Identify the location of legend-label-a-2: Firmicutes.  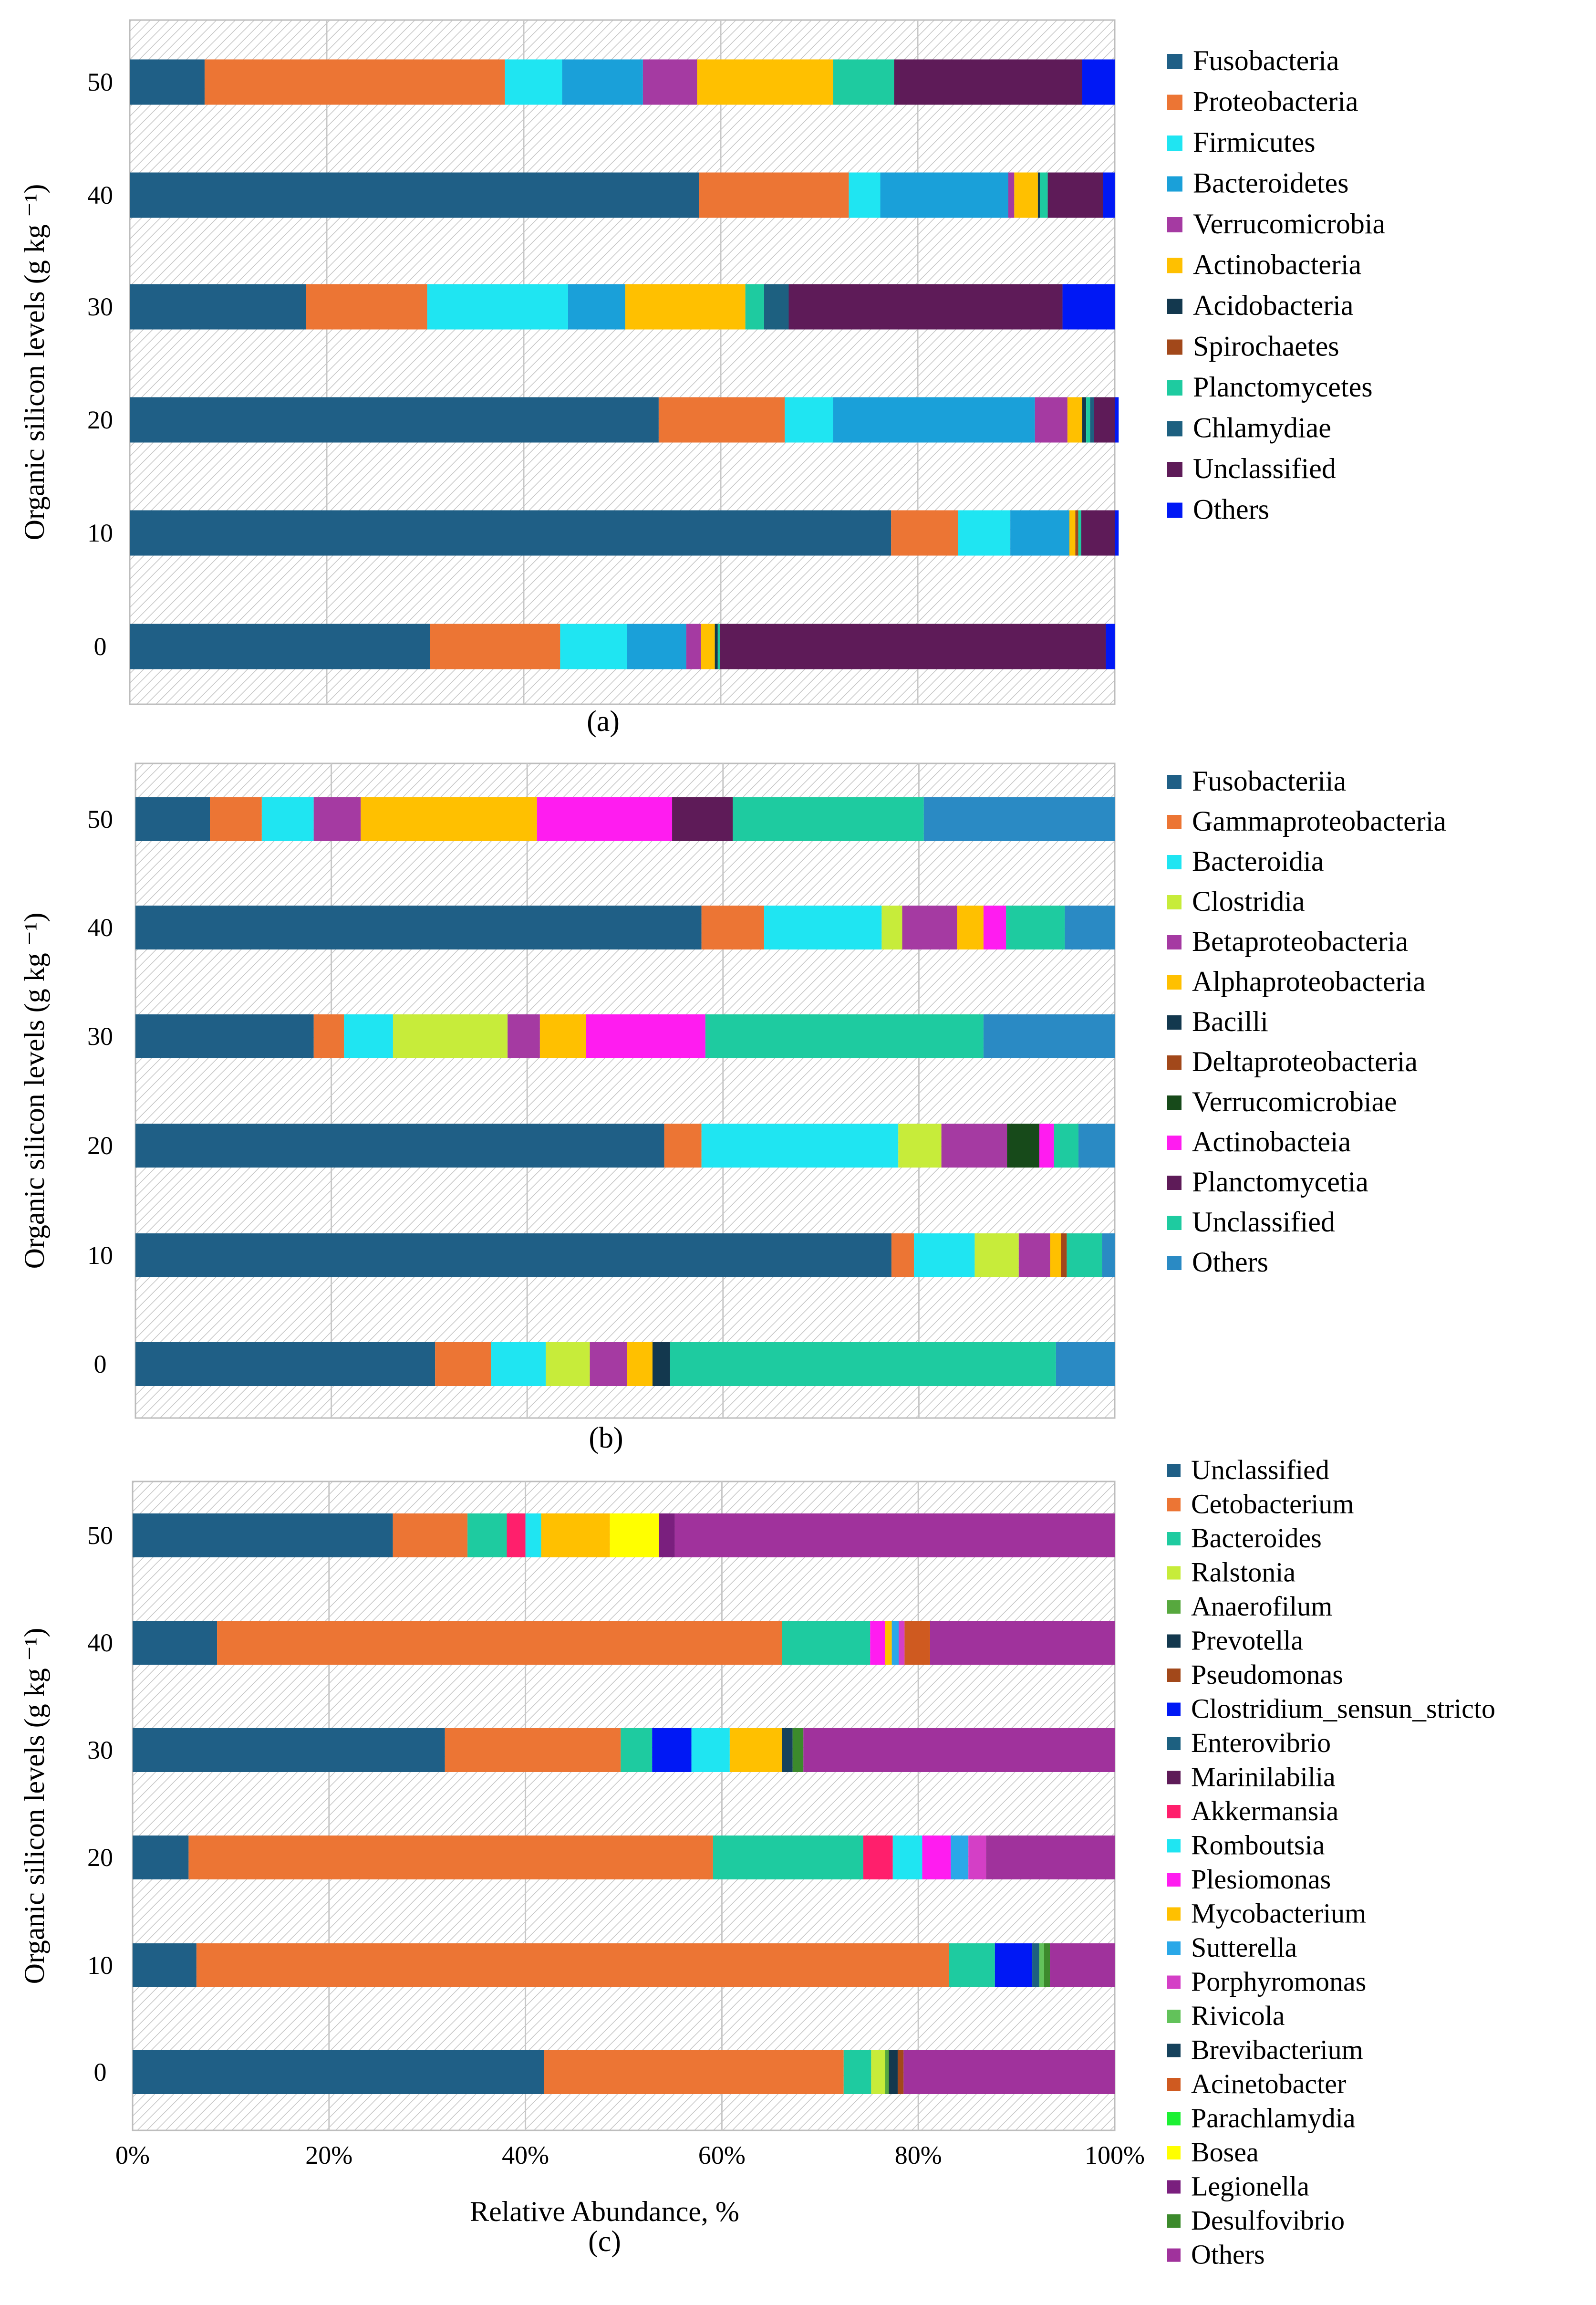
(1255, 142).